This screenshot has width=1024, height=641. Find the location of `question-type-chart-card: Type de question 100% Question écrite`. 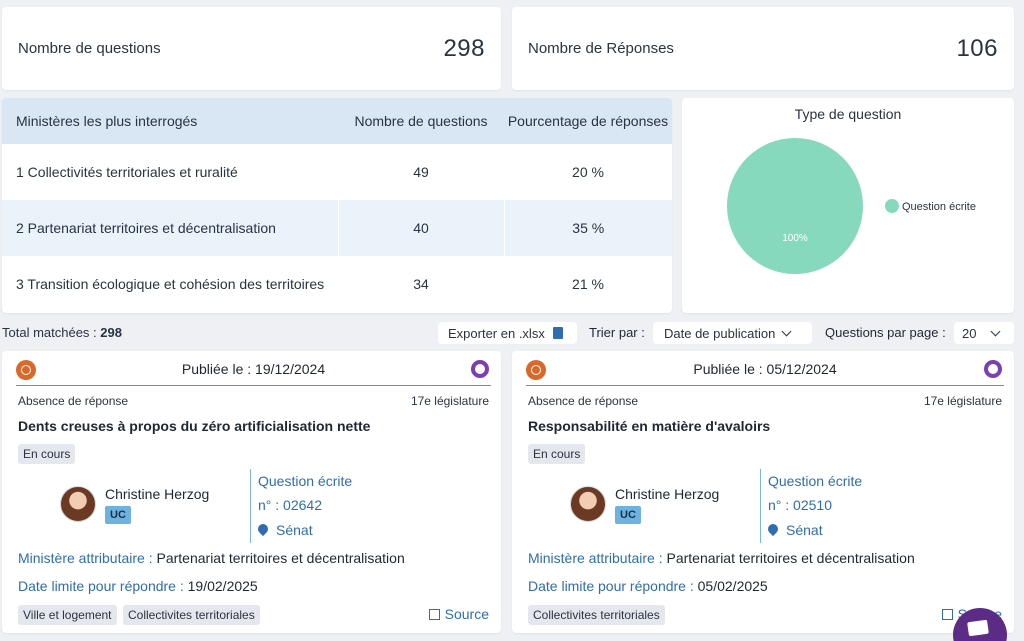

question-type-chart-card: Type de question 100% Question écrite is located at coordinates (848, 205).